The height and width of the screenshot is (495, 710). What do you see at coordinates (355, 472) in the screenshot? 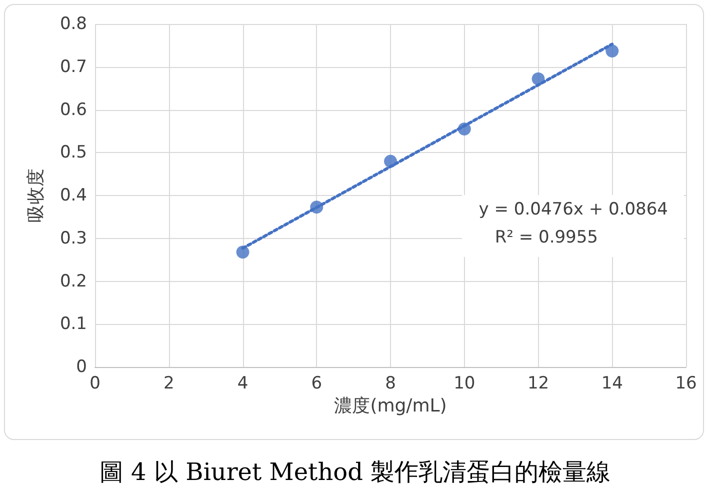
I see `text: 圖 4 以 Biuret Method 製作乳清蛋白的檢量線` at bounding box center [355, 472].